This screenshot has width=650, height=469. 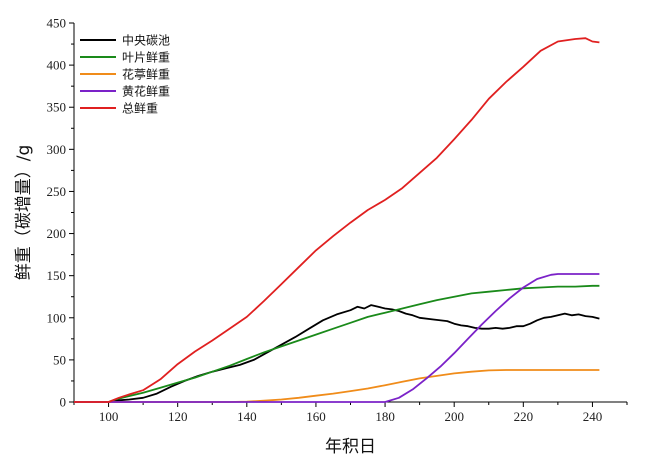 What do you see at coordinates (350, 447) in the screenshot?
I see `x-axis-title: 年积日` at bounding box center [350, 447].